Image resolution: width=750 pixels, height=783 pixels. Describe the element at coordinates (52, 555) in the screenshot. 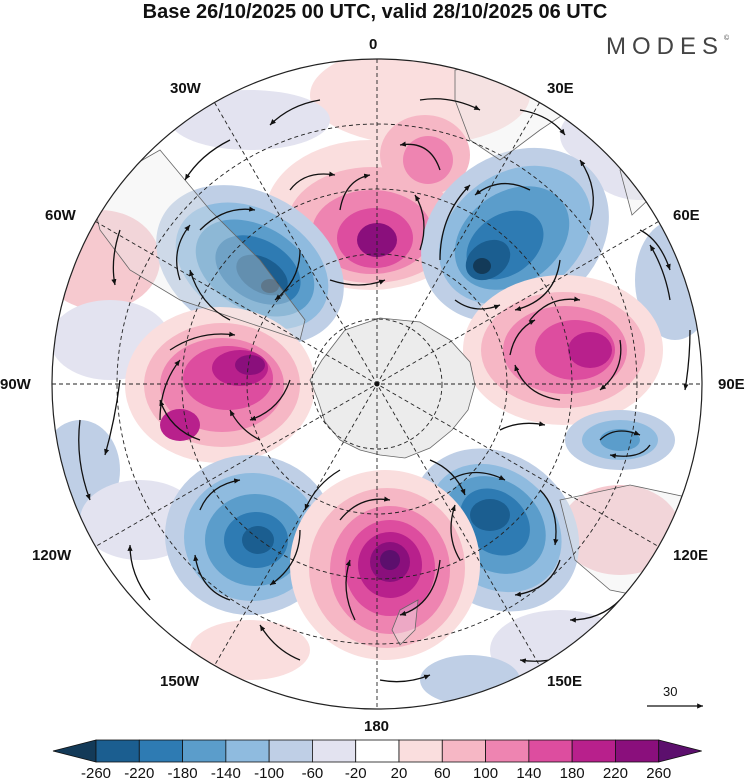

I see `lon-label-120w: 120W` at that location.